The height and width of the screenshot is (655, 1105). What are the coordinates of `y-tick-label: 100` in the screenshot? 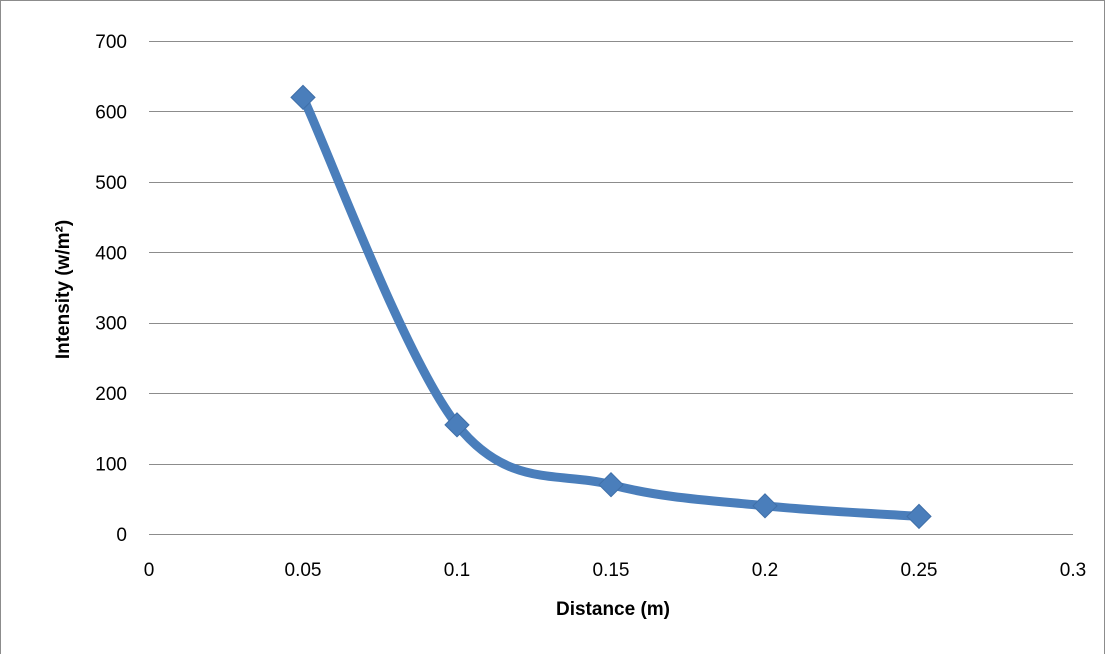 It's located at (111, 465).